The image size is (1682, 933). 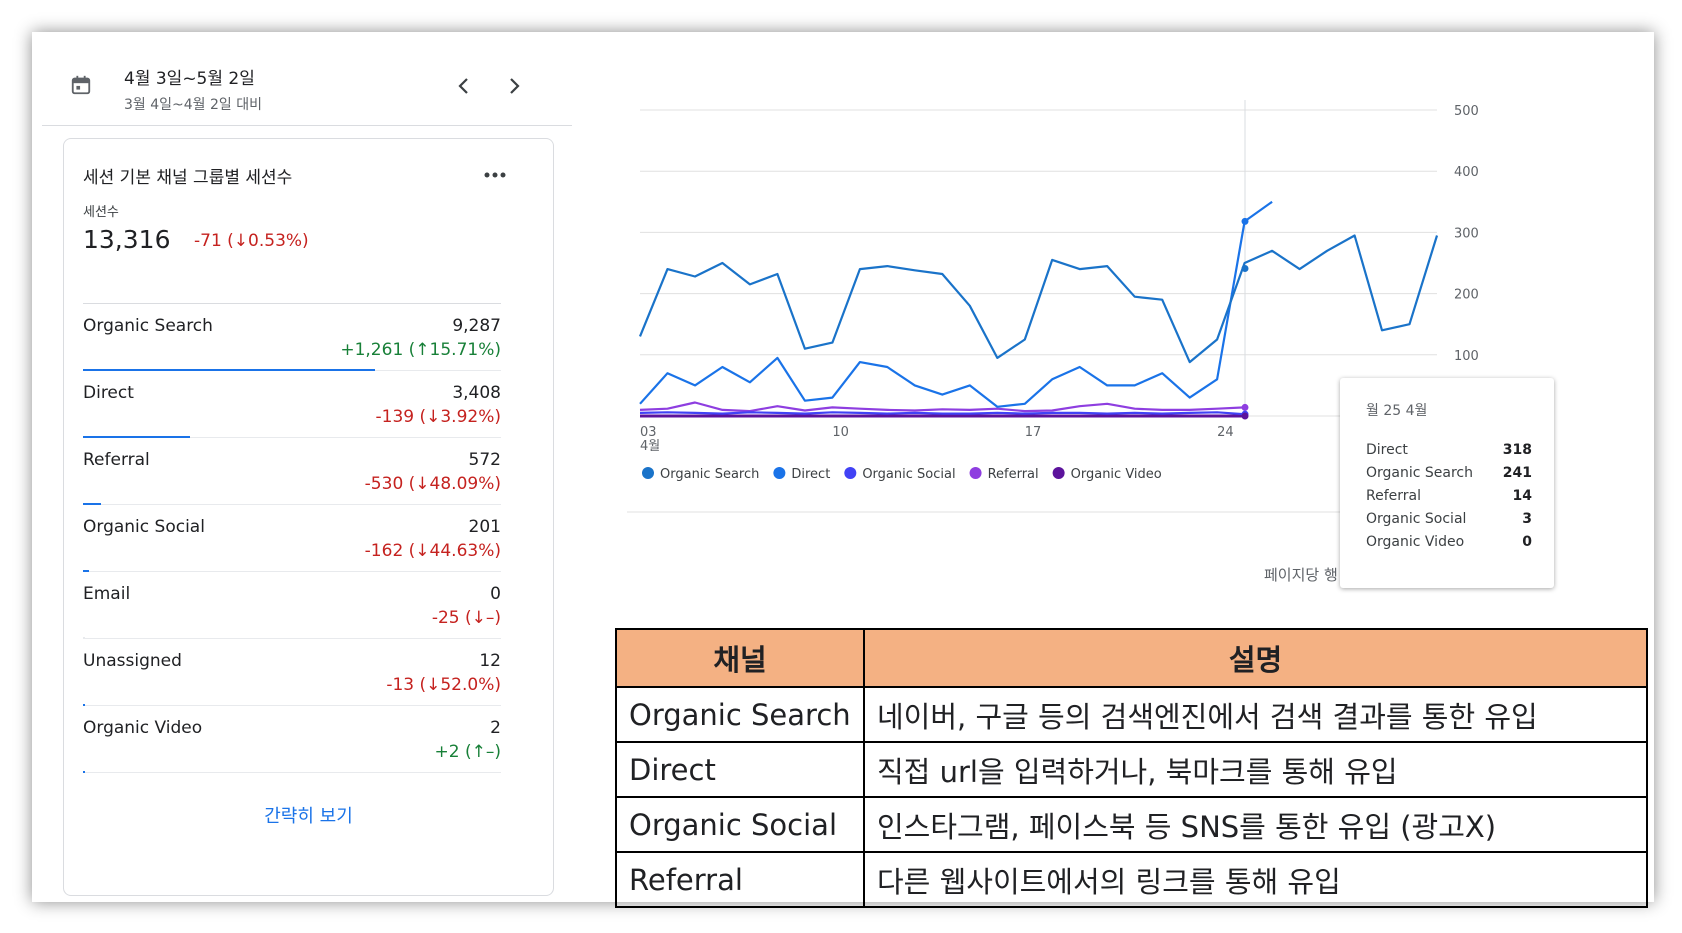 What do you see at coordinates (466, 618) in the screenshot?
I see `channel-delta: -25 (↓–)` at bounding box center [466, 618].